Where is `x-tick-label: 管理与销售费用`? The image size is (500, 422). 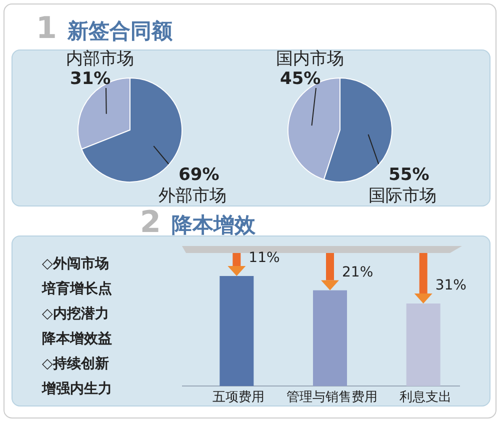
x-tick-label: 管理与销售费用 is located at coordinates (332, 397).